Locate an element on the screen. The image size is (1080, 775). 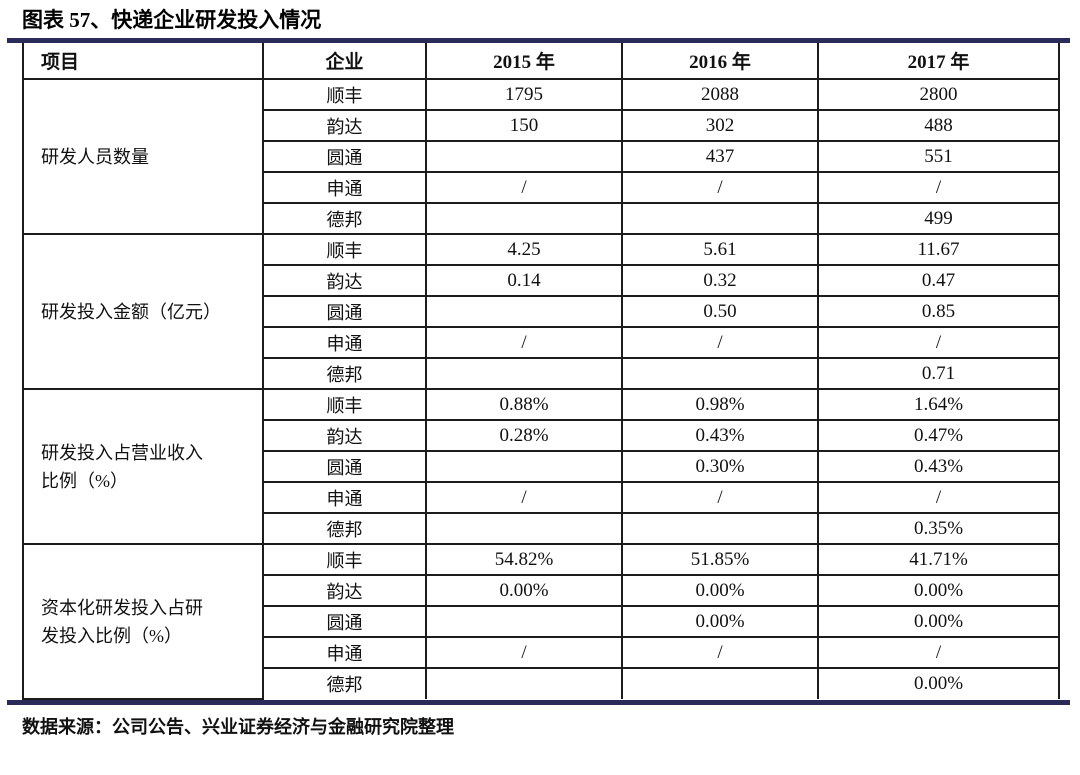
bottom-accent-rule is located at coordinates (538, 702).